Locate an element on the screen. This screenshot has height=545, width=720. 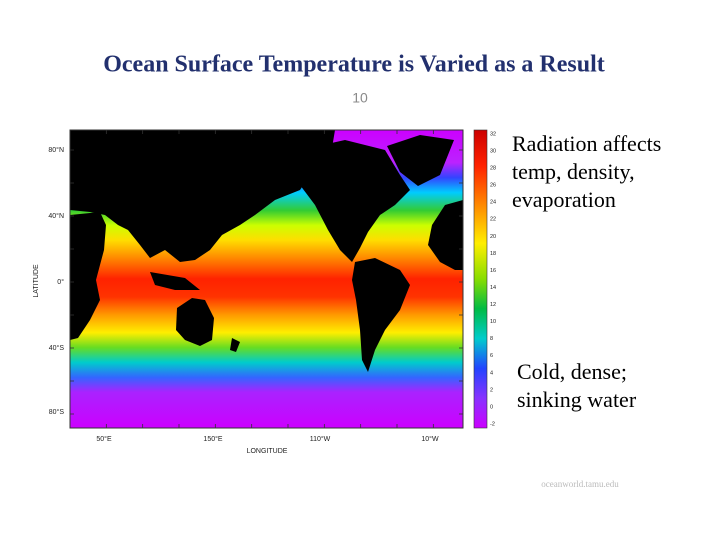
lat-label: 80°N is located at coordinates (56, 150).